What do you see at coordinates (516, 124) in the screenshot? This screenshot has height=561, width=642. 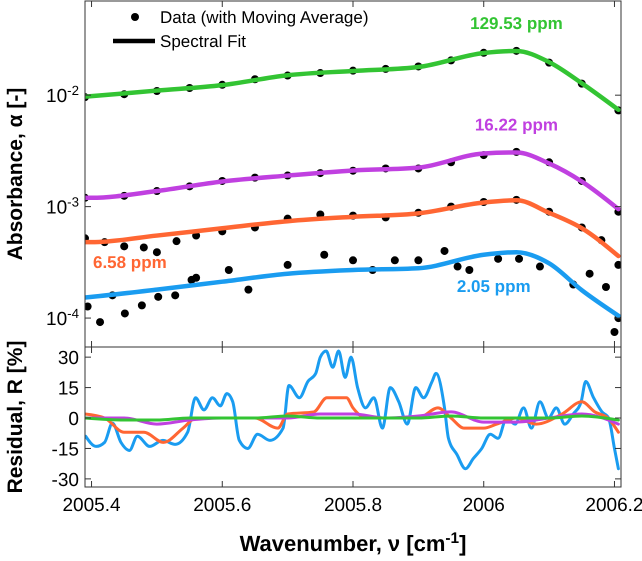 I see `series-label: 16.22 ppm` at bounding box center [516, 124].